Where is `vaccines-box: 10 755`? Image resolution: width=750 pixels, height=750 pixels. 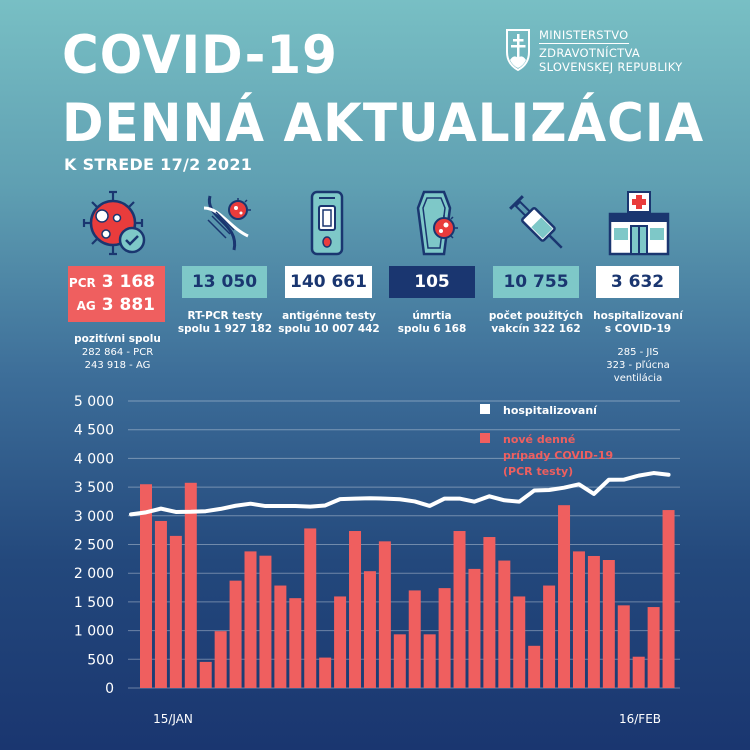
vaccines-box: 10 755 is located at coordinates (536, 282).